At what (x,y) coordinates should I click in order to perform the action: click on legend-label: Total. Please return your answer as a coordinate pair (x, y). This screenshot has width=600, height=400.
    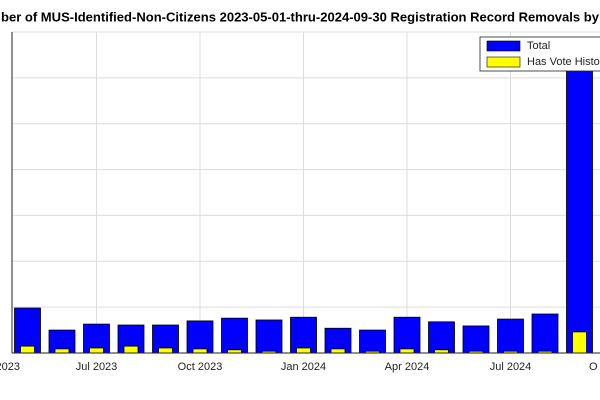
    Looking at the image, I should click on (538, 46).